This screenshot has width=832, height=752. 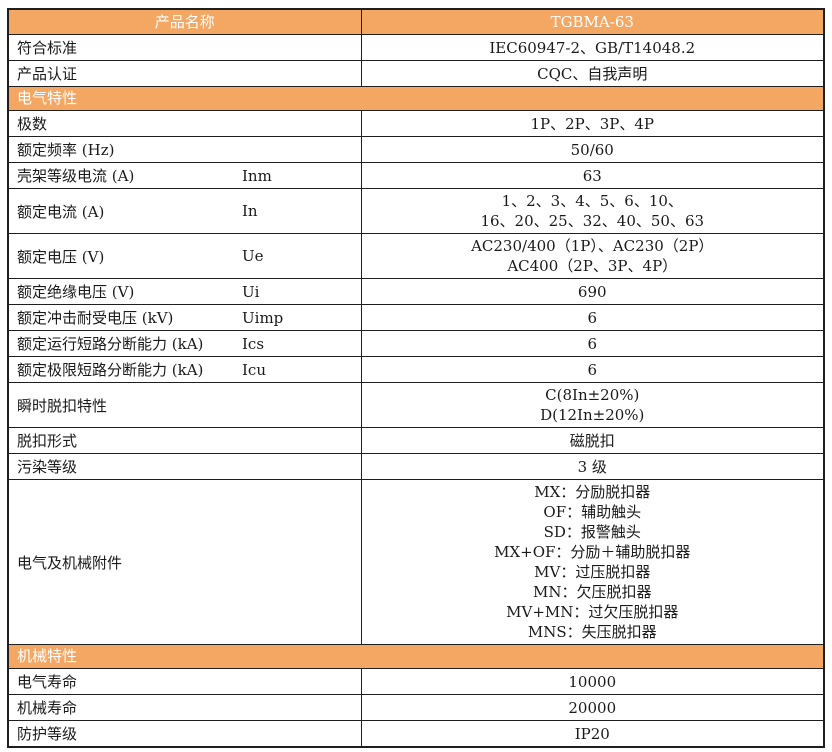 What do you see at coordinates (184, 291) in the screenshot?
I see `row-label-cell: 额定绝缘电压 (V) Ui` at bounding box center [184, 291].